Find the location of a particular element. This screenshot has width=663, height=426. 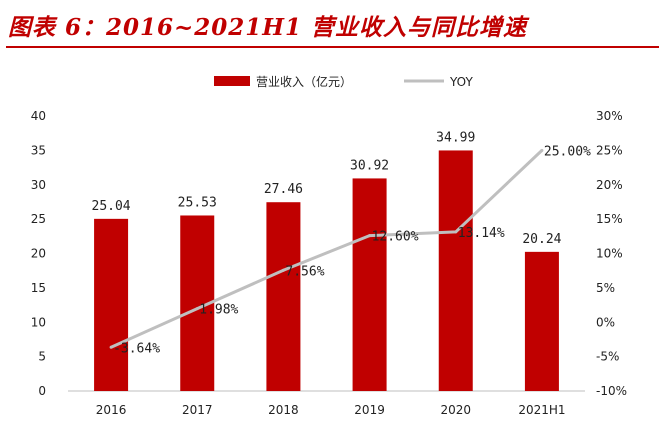

legend-swatch-revenue is located at coordinates (232, 81).